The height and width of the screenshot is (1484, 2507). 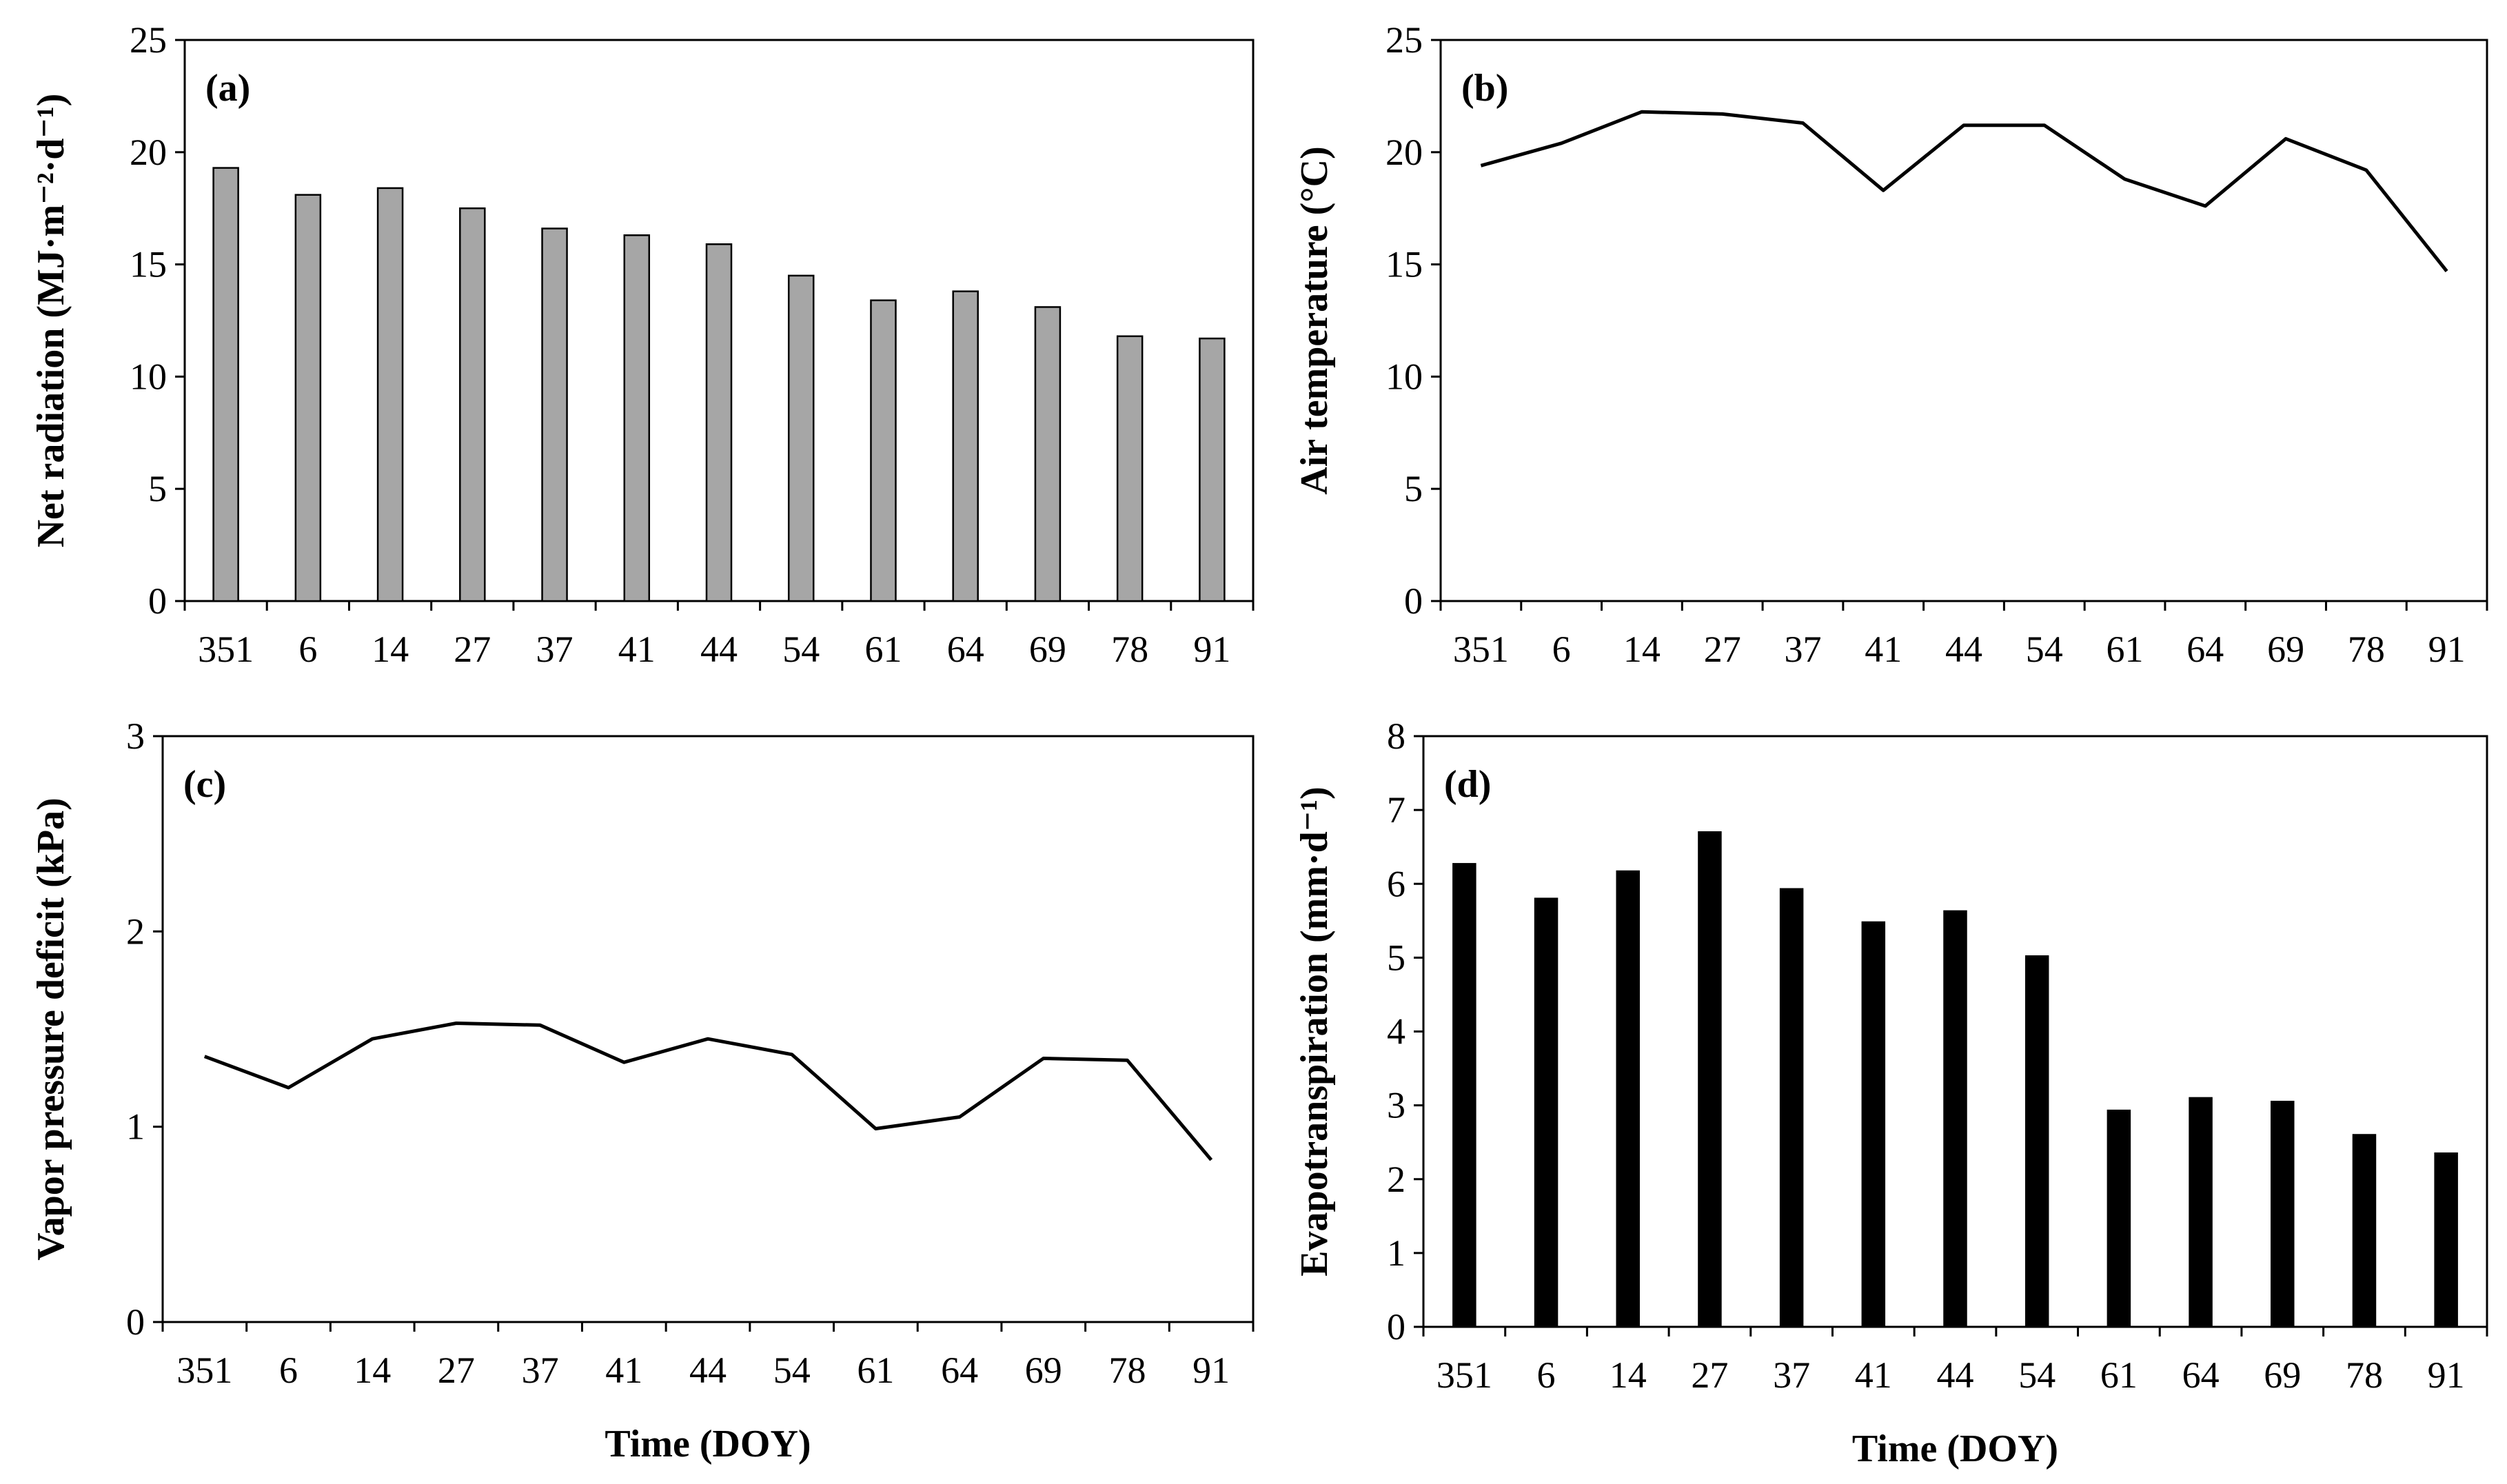 What do you see at coordinates (1396, 1253) in the screenshot?
I see `y-tick-label: 1` at bounding box center [1396, 1253].